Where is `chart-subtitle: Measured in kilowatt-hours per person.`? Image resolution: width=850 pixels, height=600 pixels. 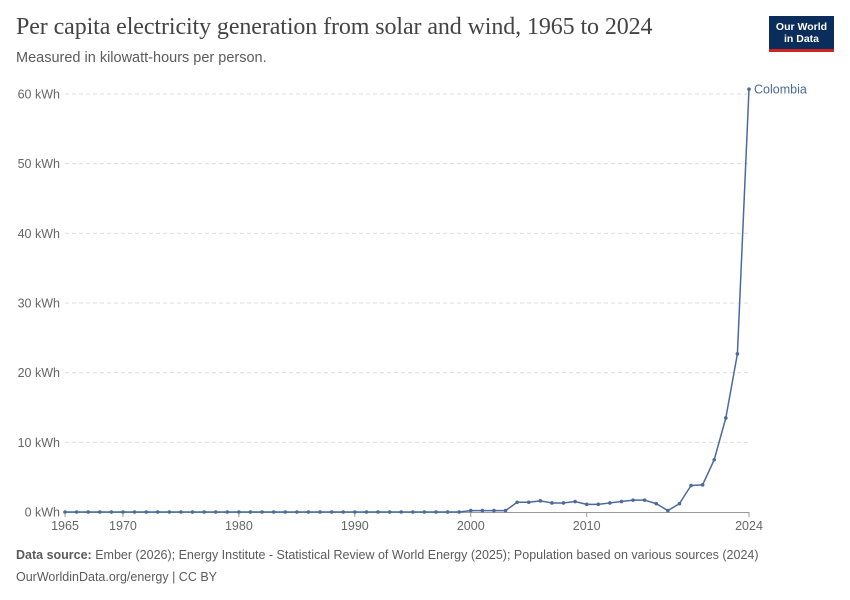 chart-subtitle: Measured in kilowatt-hours per person. is located at coordinates (141, 58).